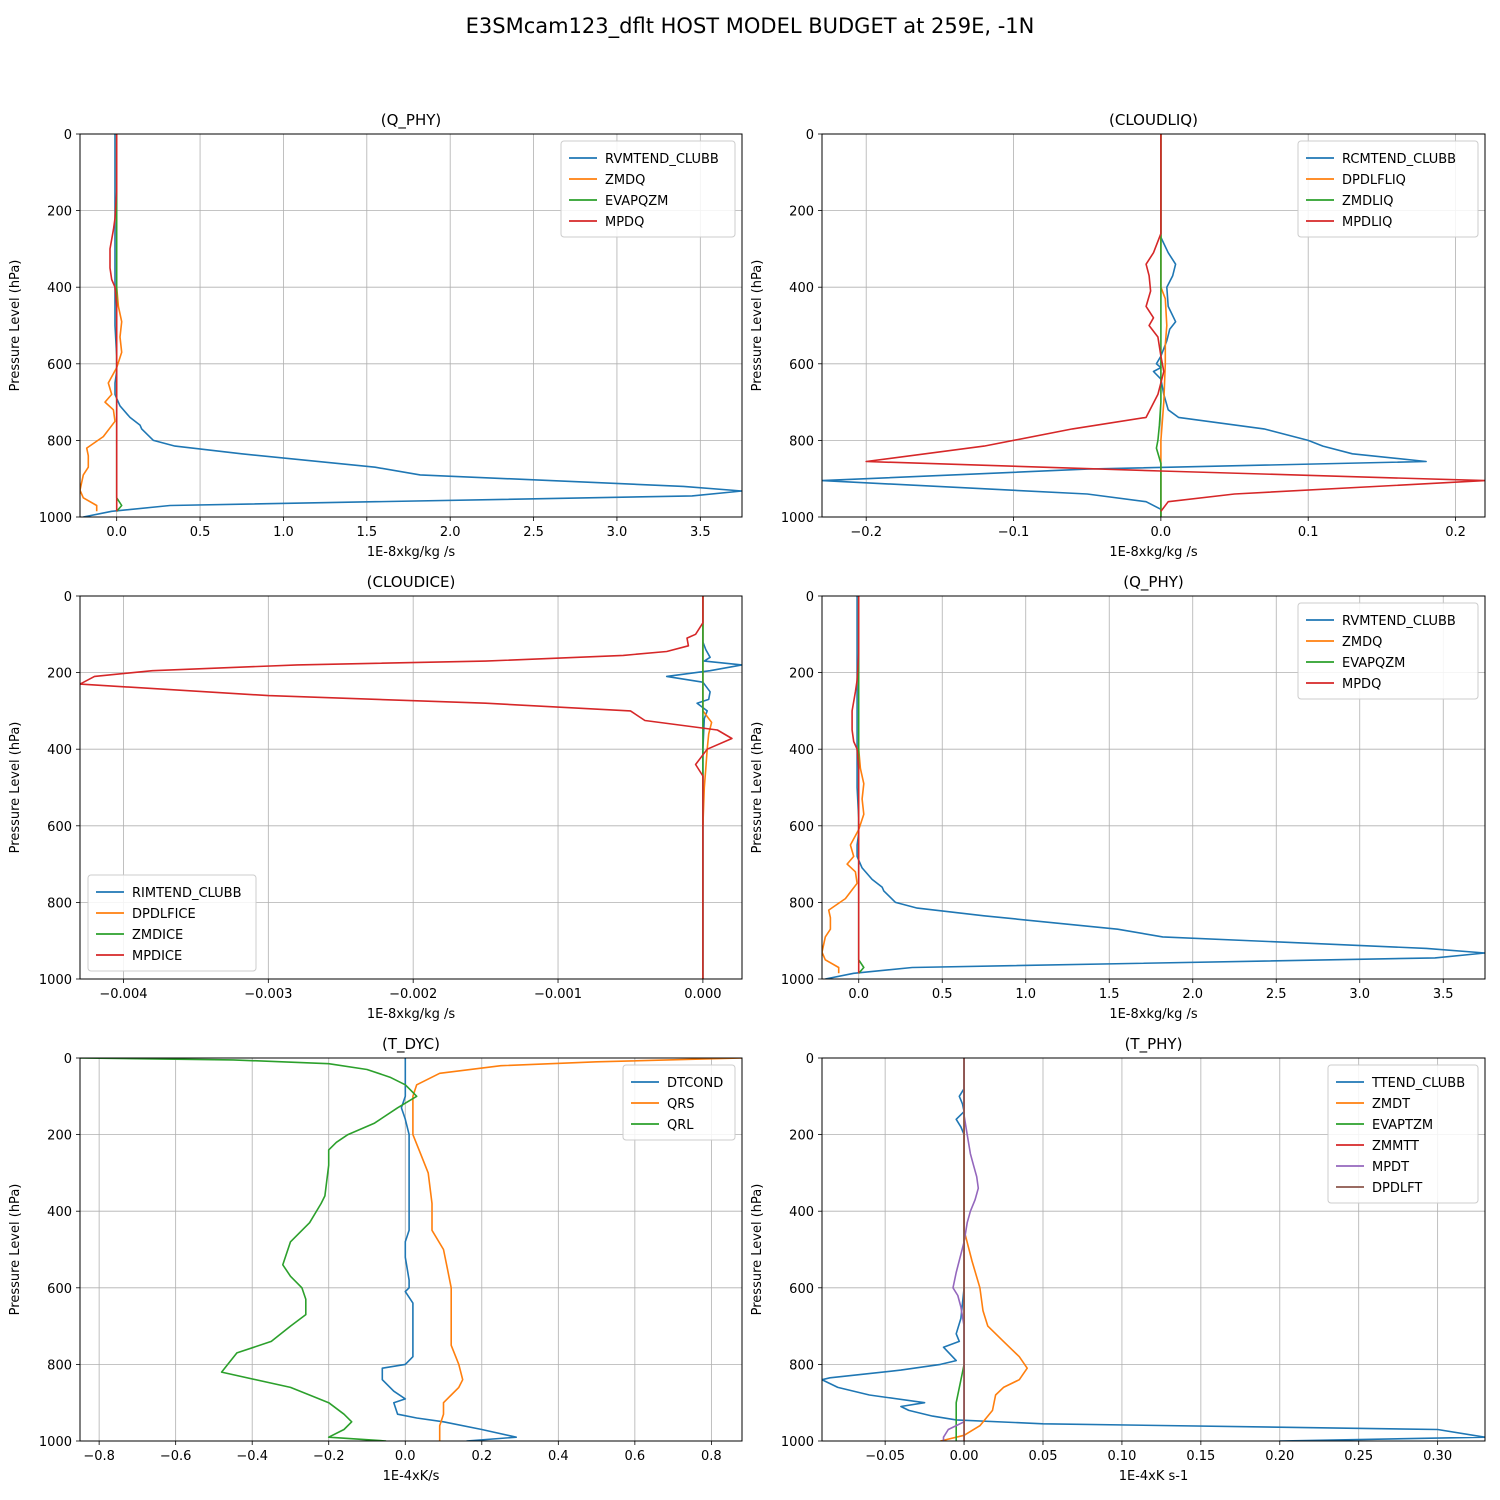 The width and height of the screenshot is (1500, 1500). I want to click on series-line-dpdlfice, so click(707, 711).